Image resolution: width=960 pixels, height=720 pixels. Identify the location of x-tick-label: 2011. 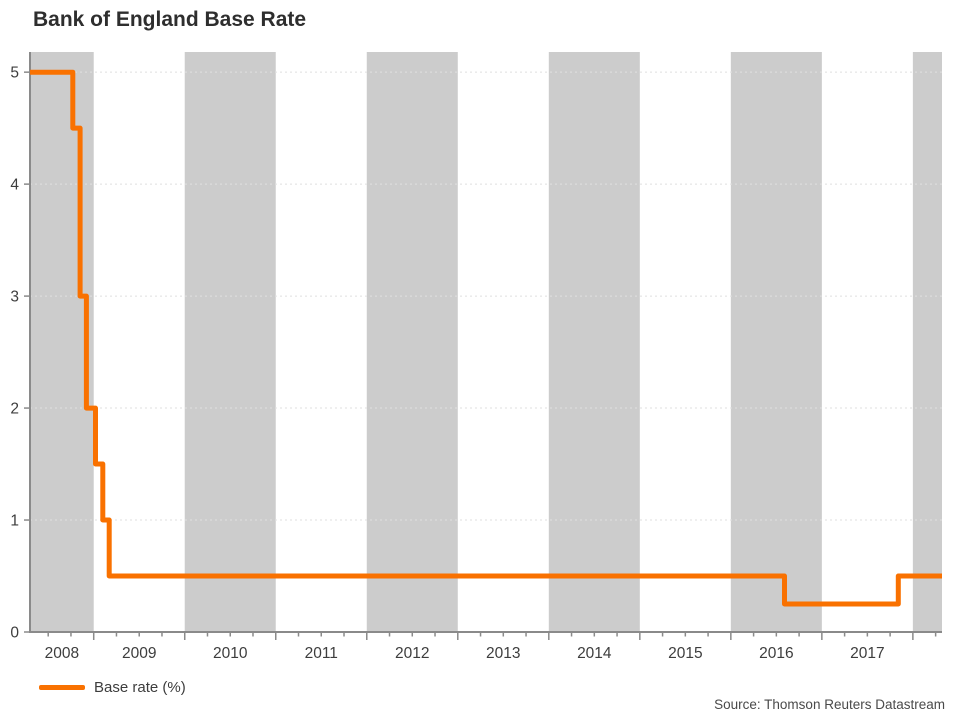
(321, 653).